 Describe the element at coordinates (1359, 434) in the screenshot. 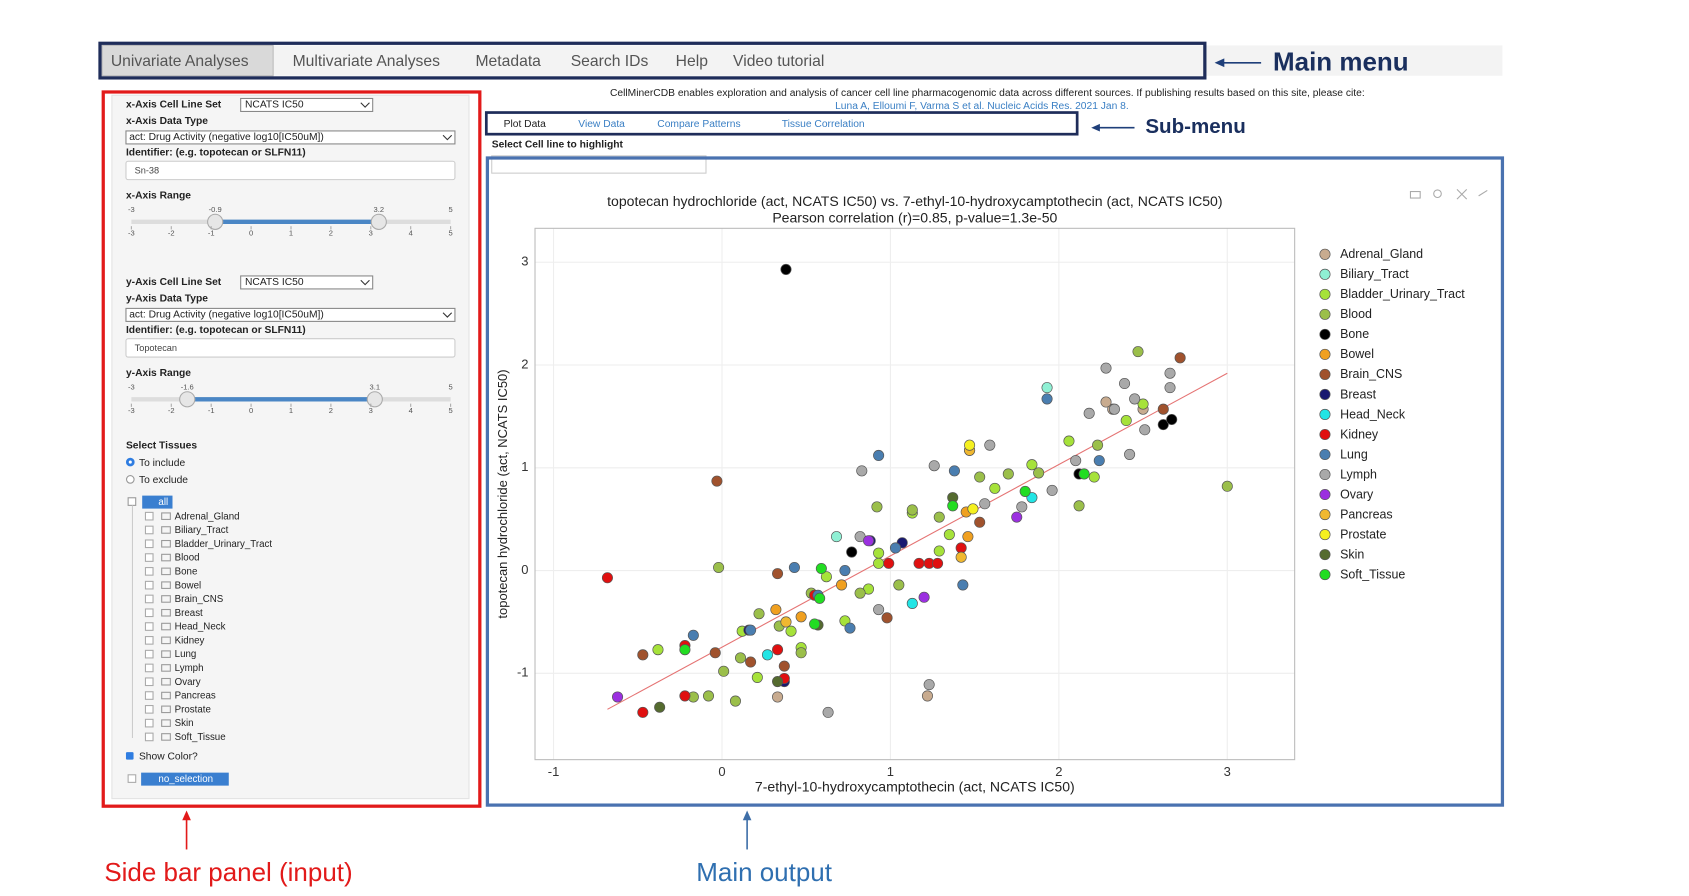

I see `legend-label: Kidney` at that location.